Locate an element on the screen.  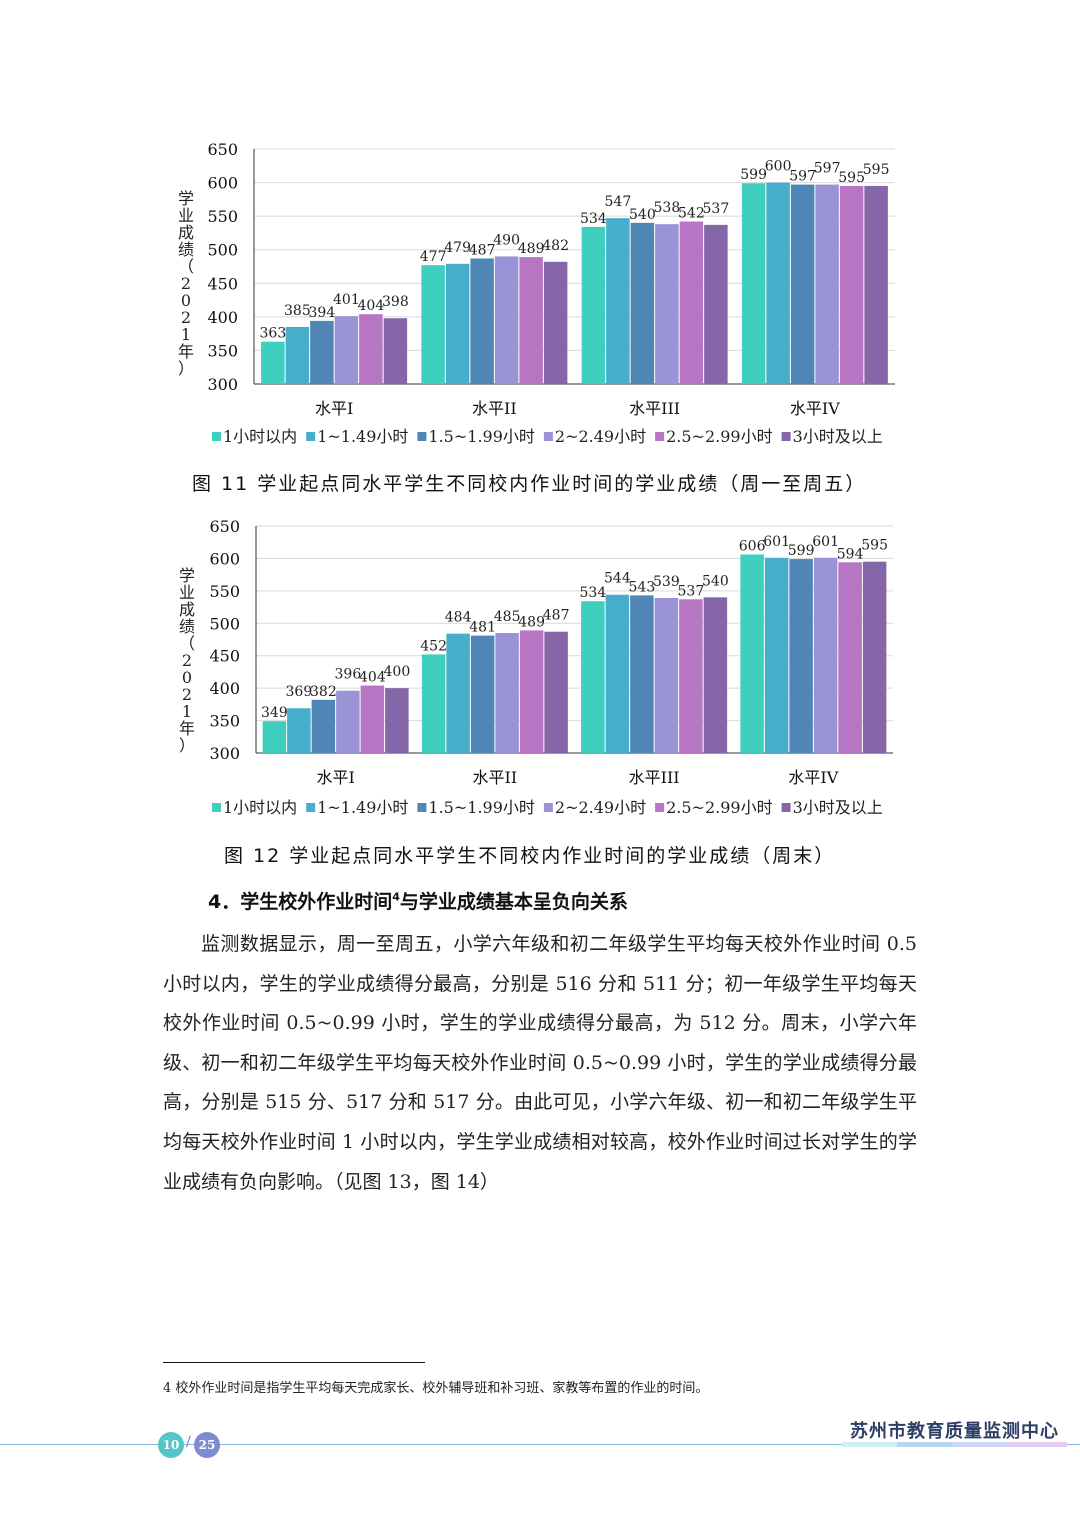
data-label: 547 is located at coordinates (618, 202).